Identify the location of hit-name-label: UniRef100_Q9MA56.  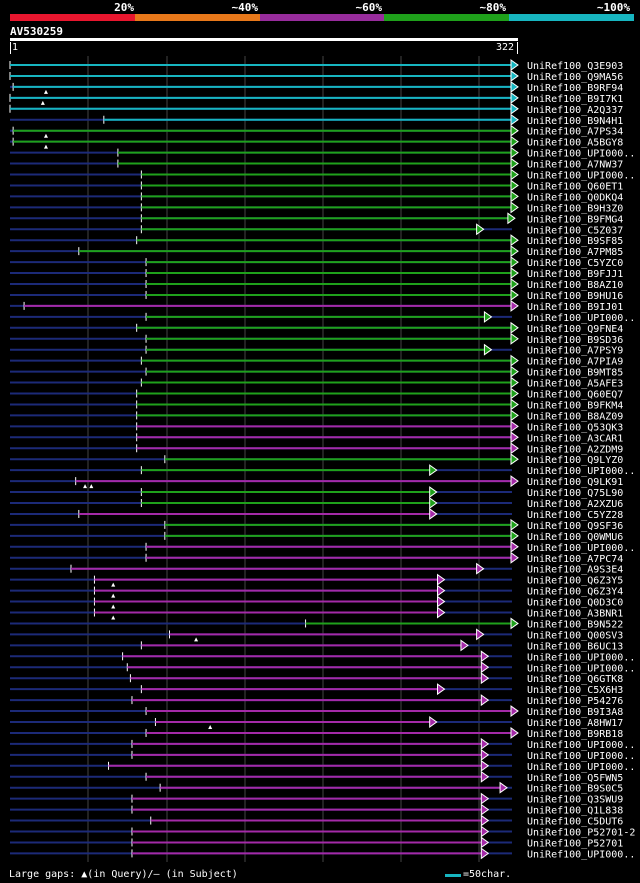
(575, 77).